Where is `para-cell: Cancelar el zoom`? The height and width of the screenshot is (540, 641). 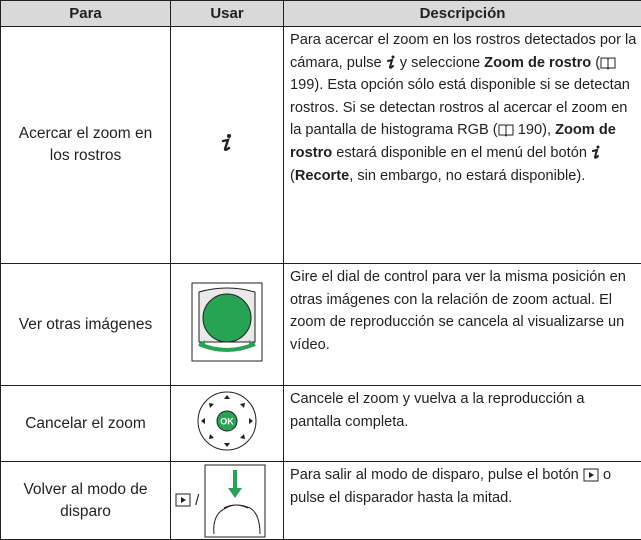
para-cell: Cancelar el zoom is located at coordinates (85, 423).